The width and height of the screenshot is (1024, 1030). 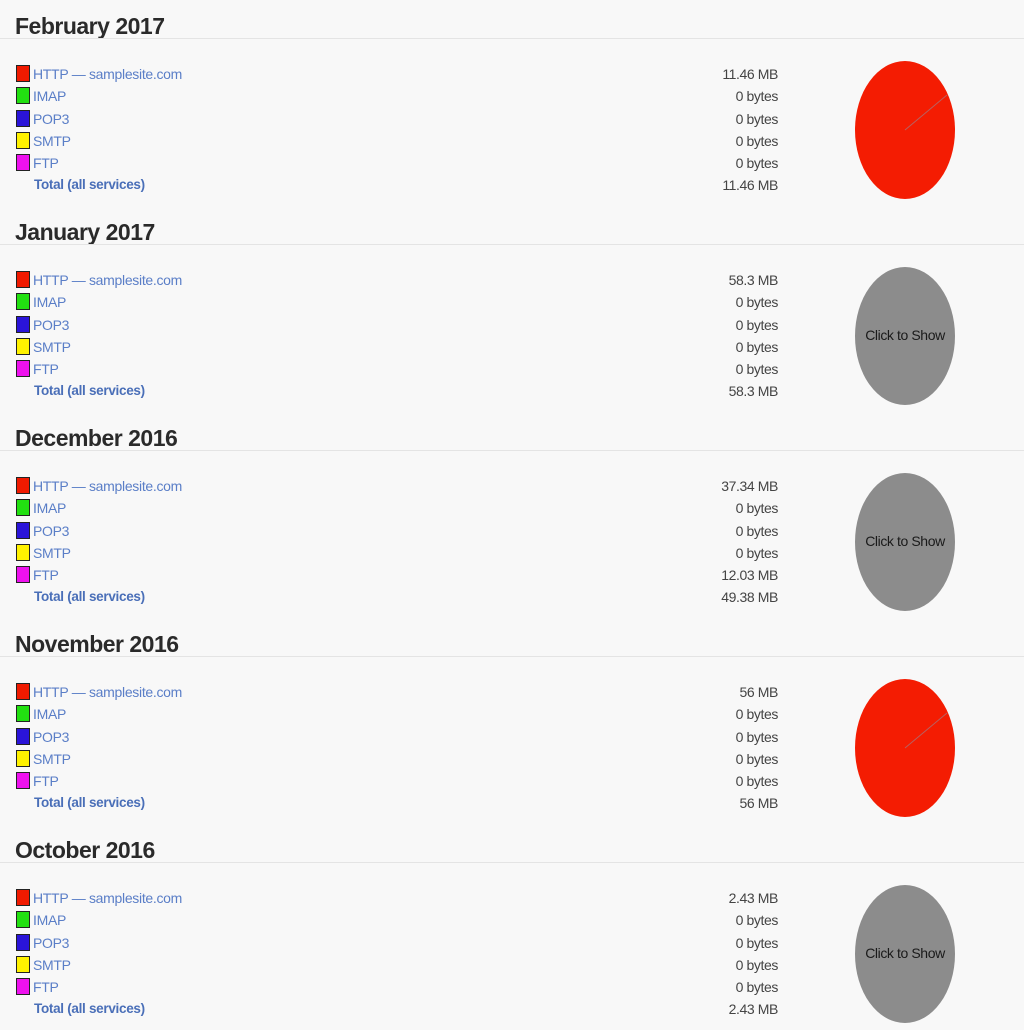 I want to click on service-row-http: HTTP — samplesite.com 56 MB, so click(x=400, y=692).